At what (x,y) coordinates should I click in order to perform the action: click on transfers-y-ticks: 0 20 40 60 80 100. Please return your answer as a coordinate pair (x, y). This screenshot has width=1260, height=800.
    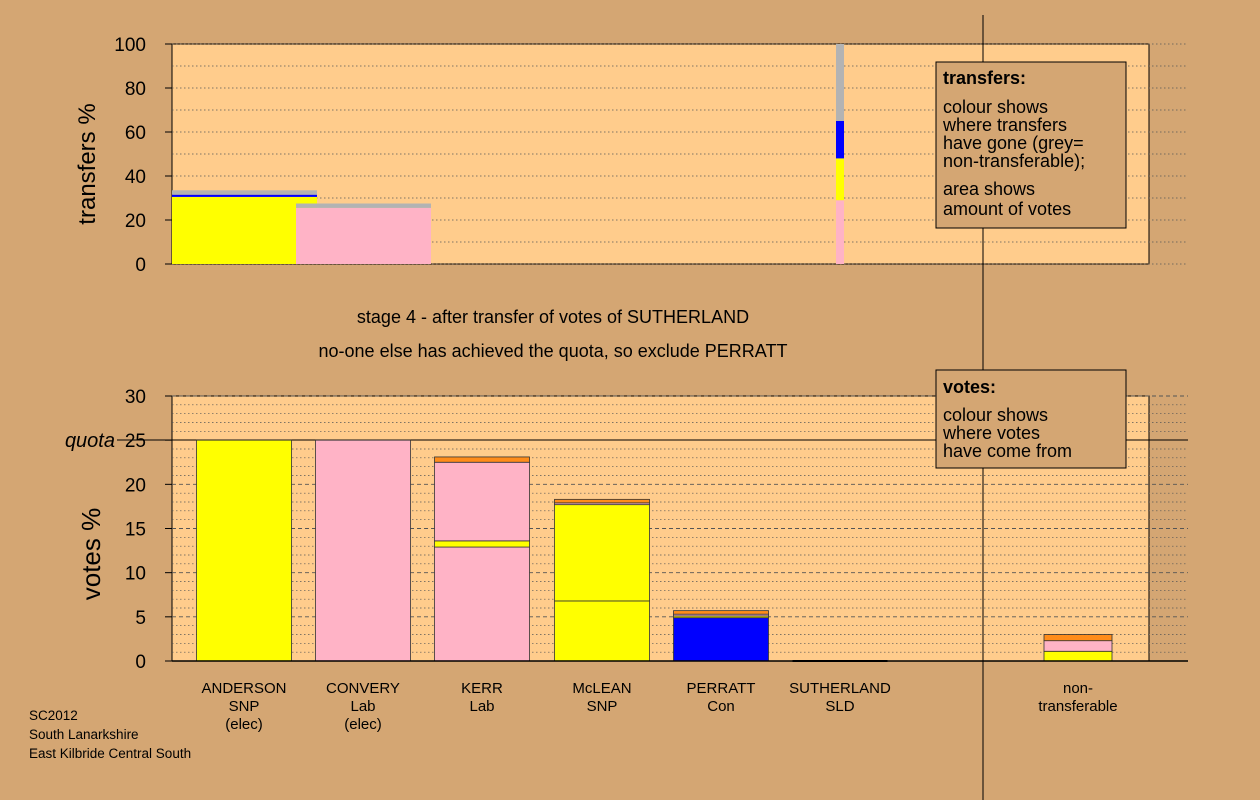
    Looking at the image, I should click on (143, 155).